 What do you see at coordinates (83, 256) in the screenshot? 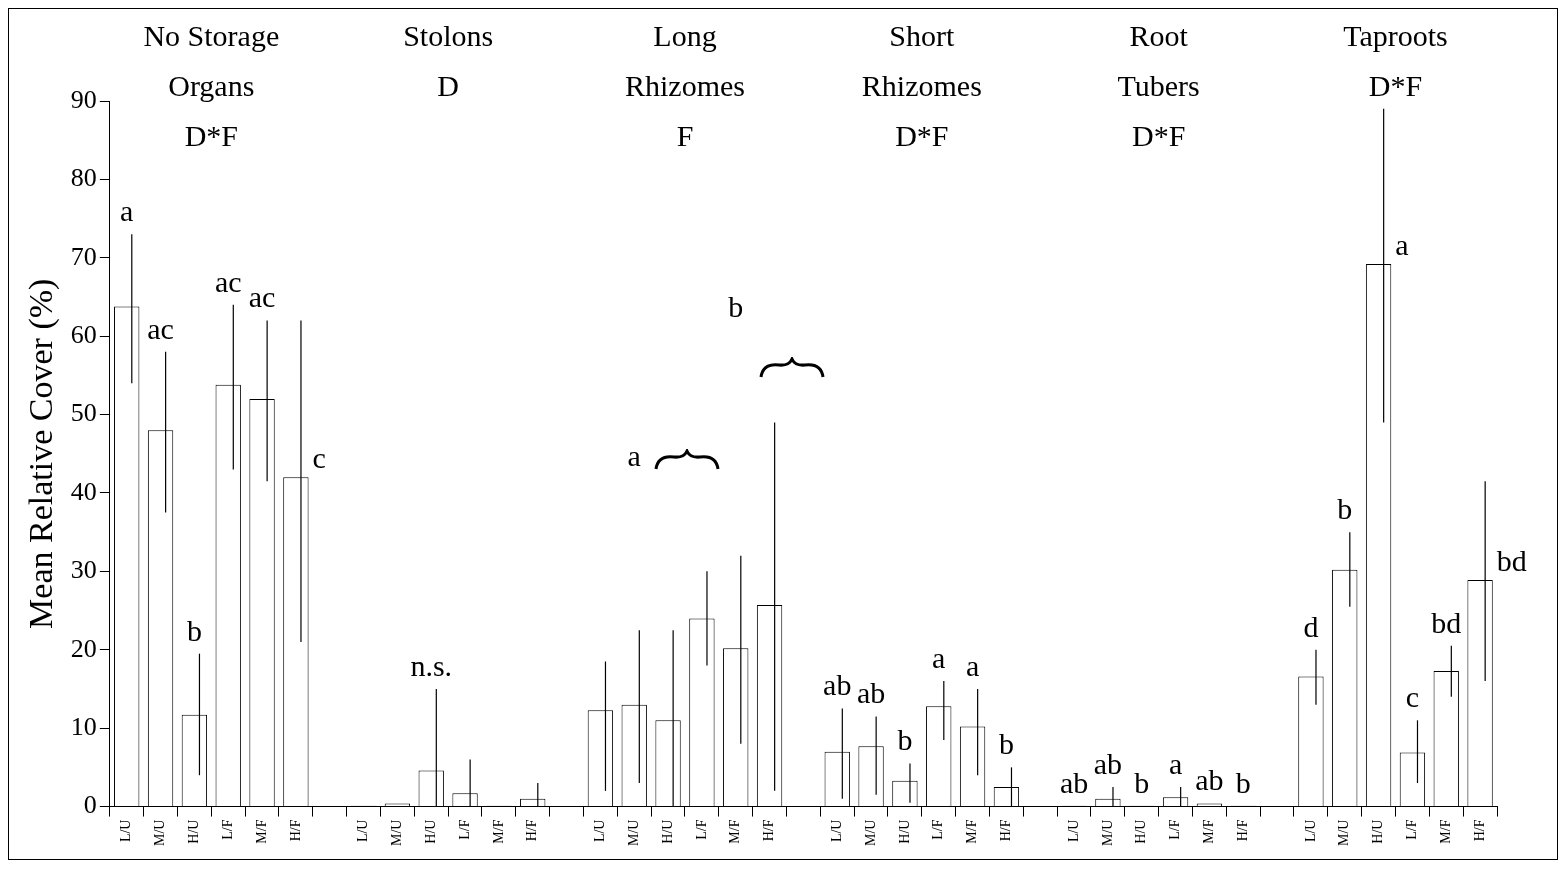
I see `y-tick-label: 70` at bounding box center [83, 256].